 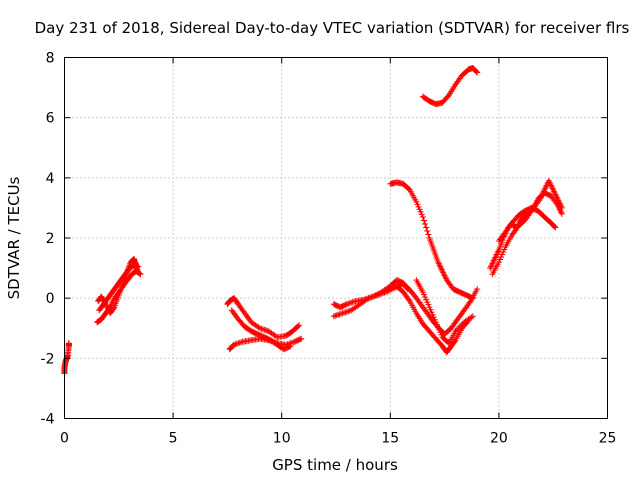 What do you see at coordinates (444, 312) in the screenshot?
I see `series-seg3e` at bounding box center [444, 312].